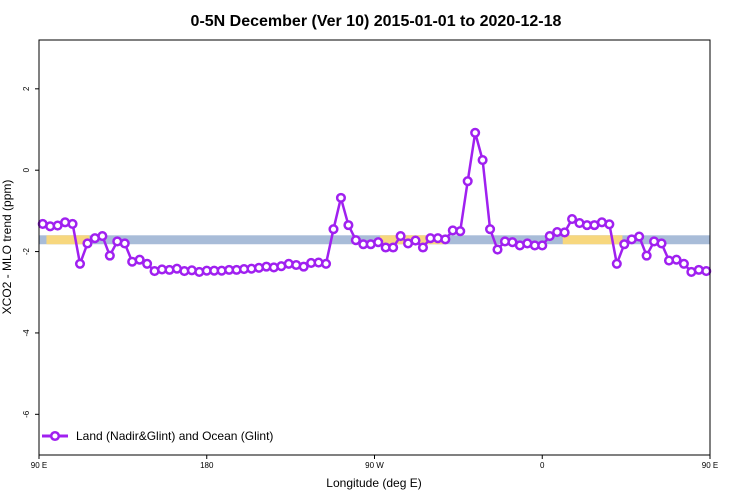 The image size is (750, 500). Describe the element at coordinates (542, 465) in the screenshot. I see `x-tick-label: 0` at that location.